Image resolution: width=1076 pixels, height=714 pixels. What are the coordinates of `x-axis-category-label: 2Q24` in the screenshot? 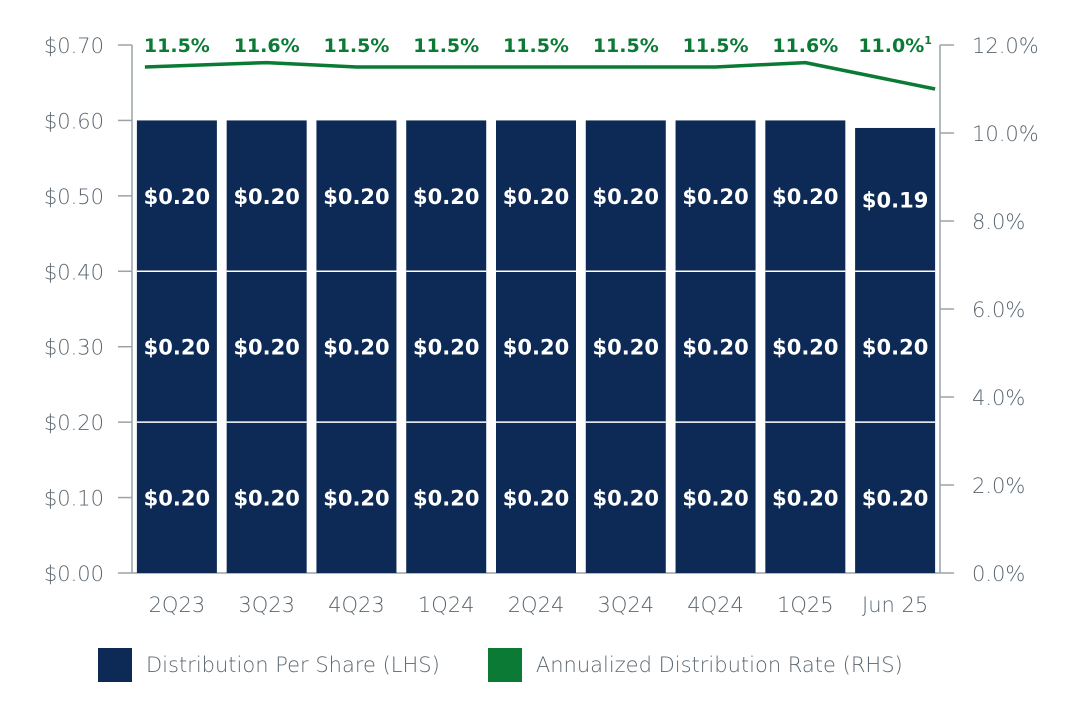 It's located at (536, 605).